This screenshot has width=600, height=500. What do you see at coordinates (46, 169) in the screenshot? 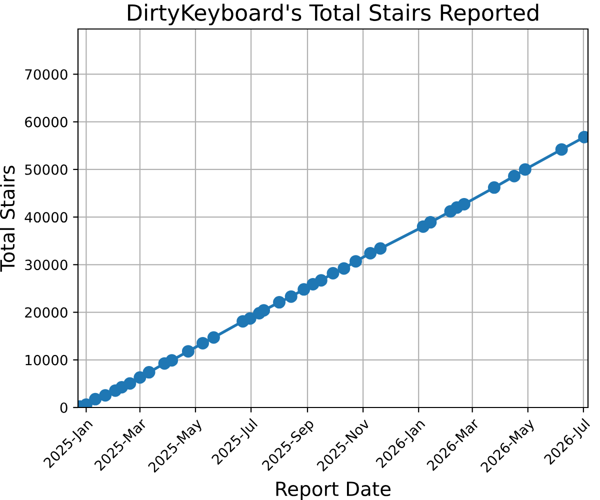
I see `y-tick-label: 50000` at bounding box center [46, 169].